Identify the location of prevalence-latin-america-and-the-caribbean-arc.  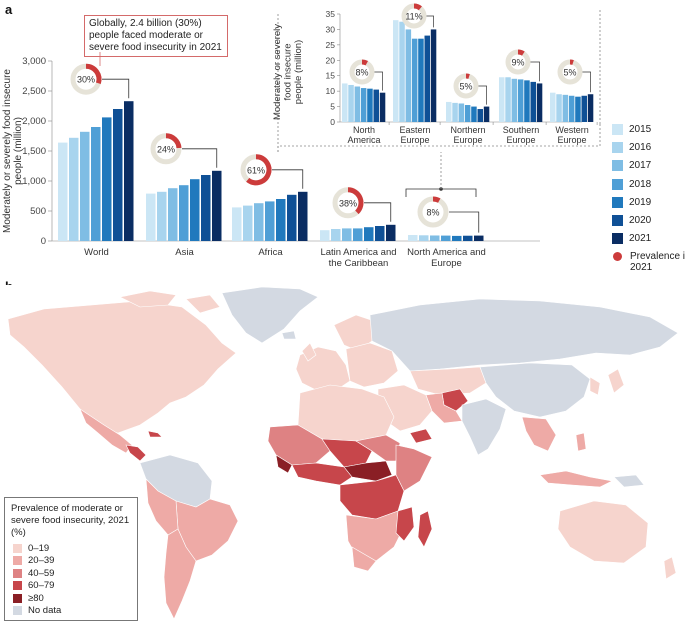
(355, 201).